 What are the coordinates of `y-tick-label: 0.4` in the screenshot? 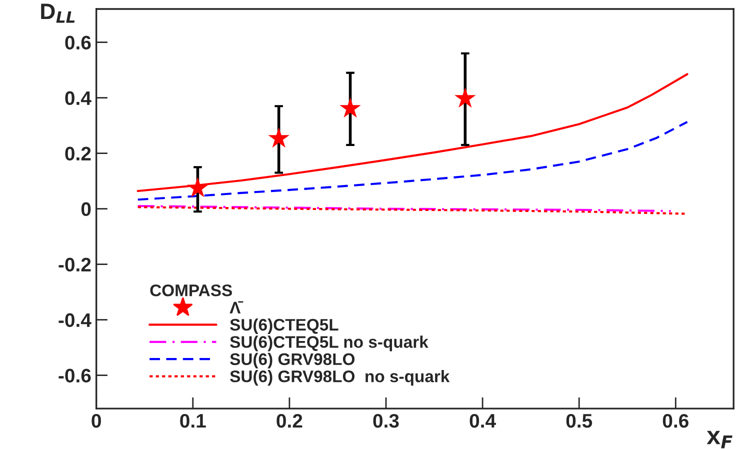 It's located at (78, 98).